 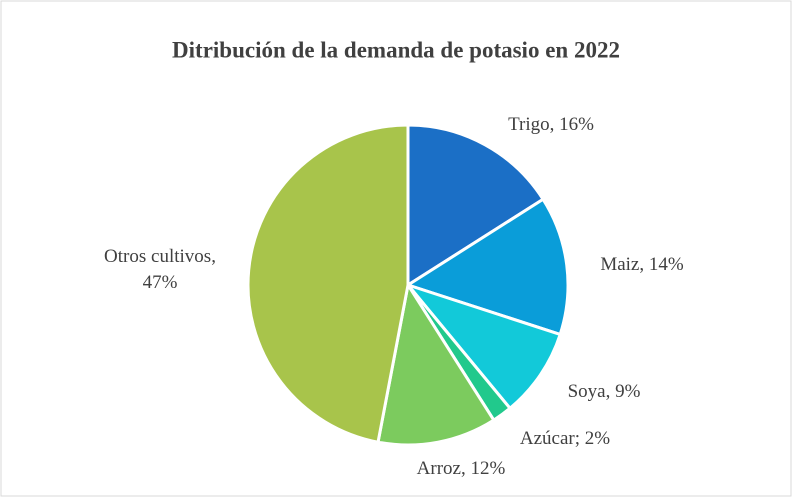 I want to click on data-label: Maiz, 14%, so click(x=642, y=264).